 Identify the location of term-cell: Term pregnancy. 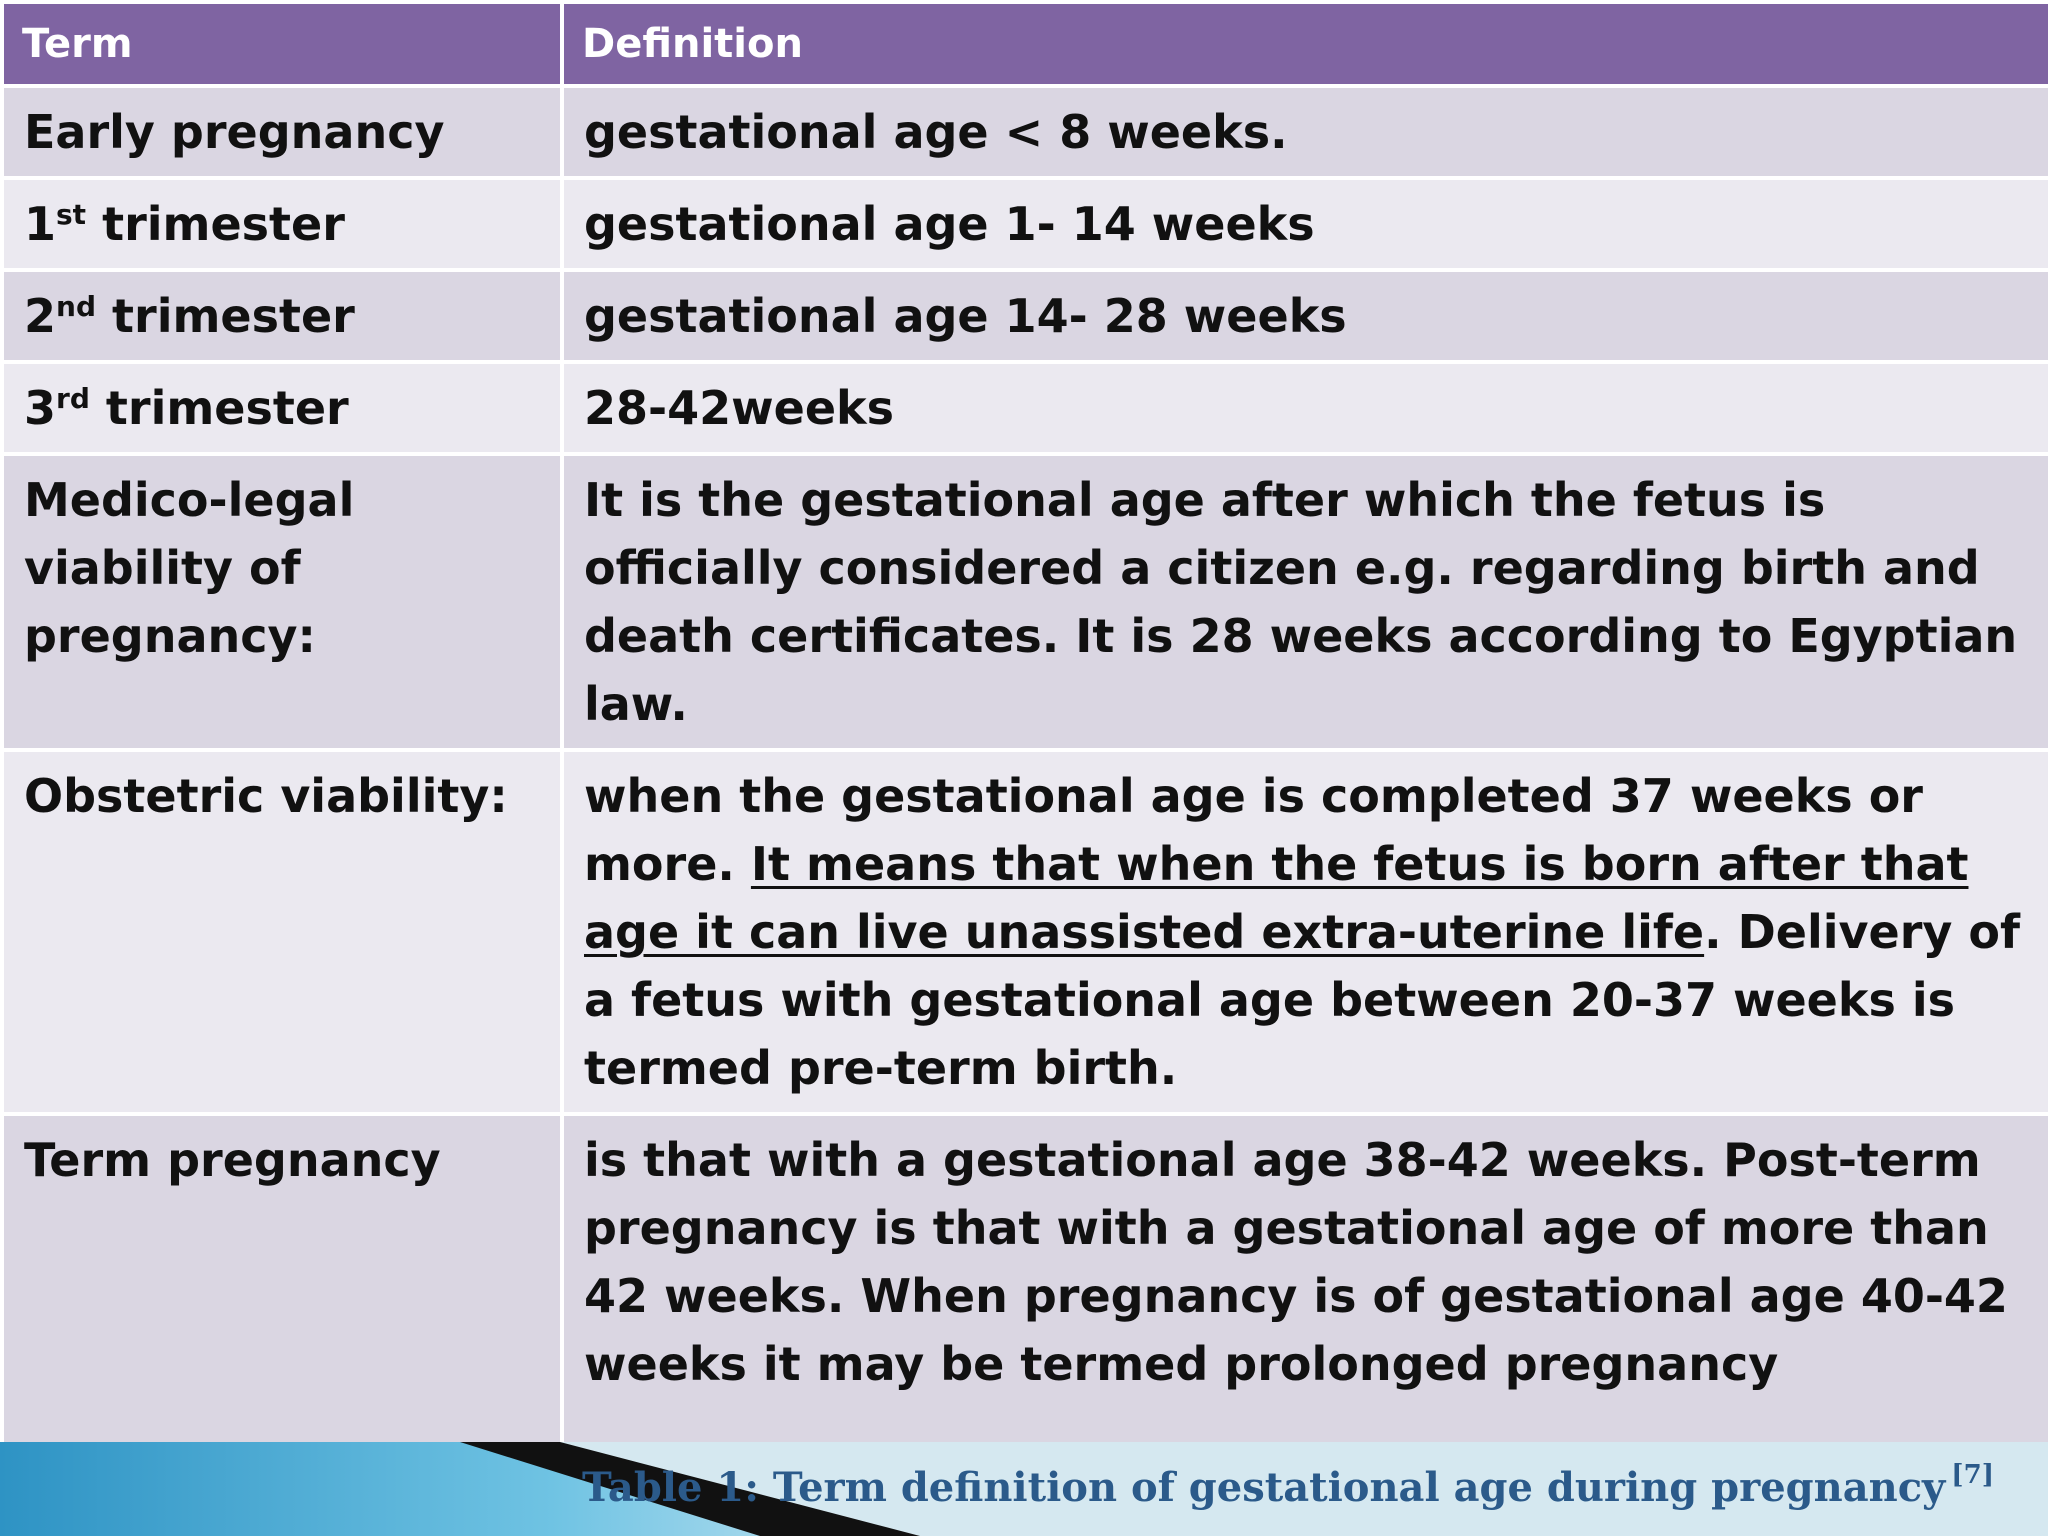
(282, 1290).